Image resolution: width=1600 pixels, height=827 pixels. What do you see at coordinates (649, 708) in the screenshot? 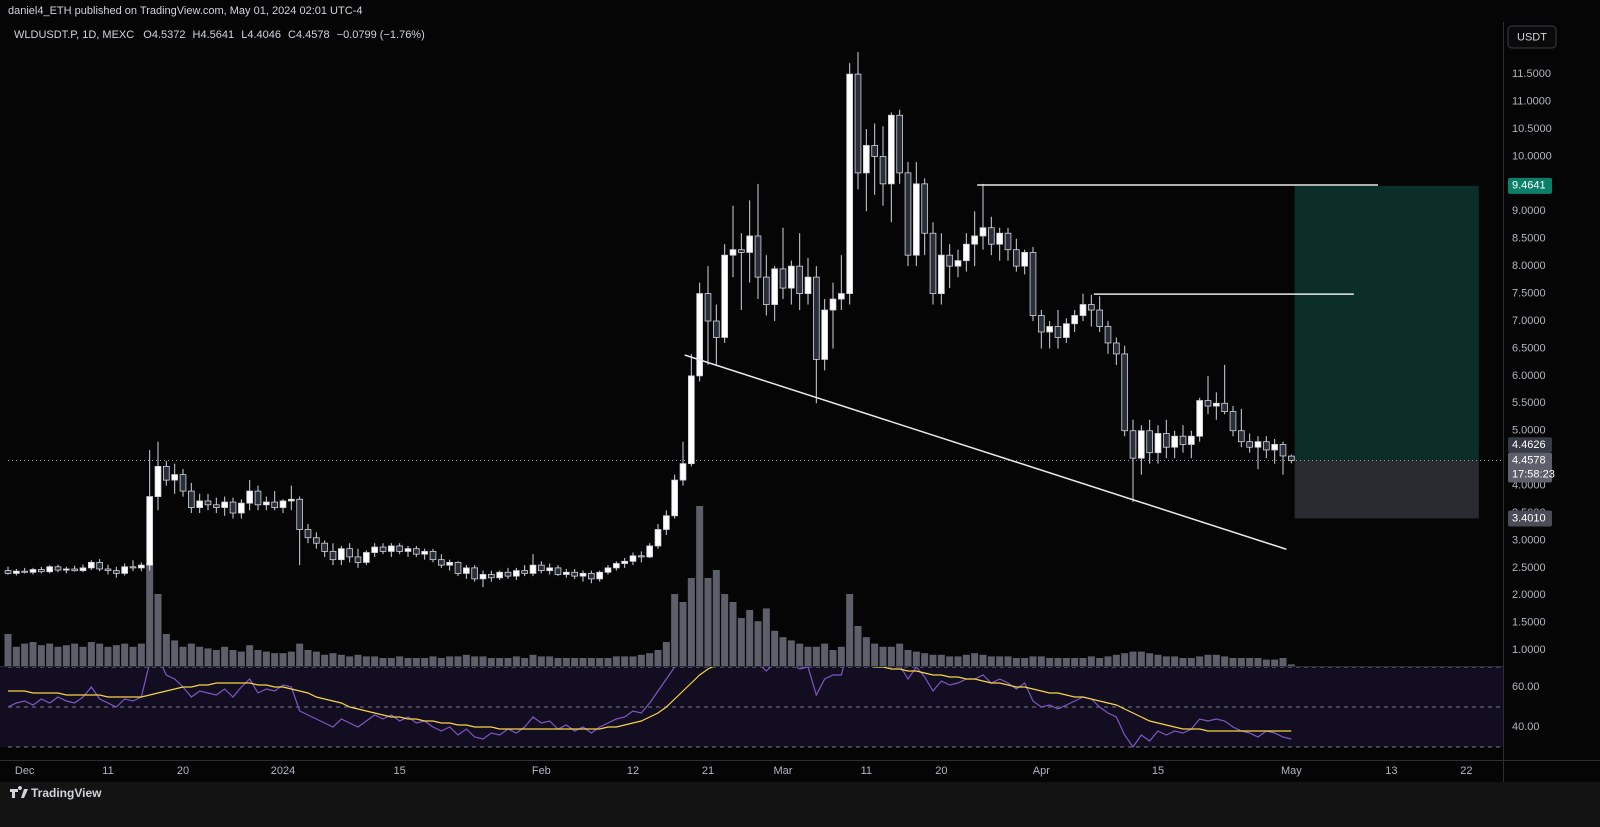
I see `rsi-line` at bounding box center [649, 708].